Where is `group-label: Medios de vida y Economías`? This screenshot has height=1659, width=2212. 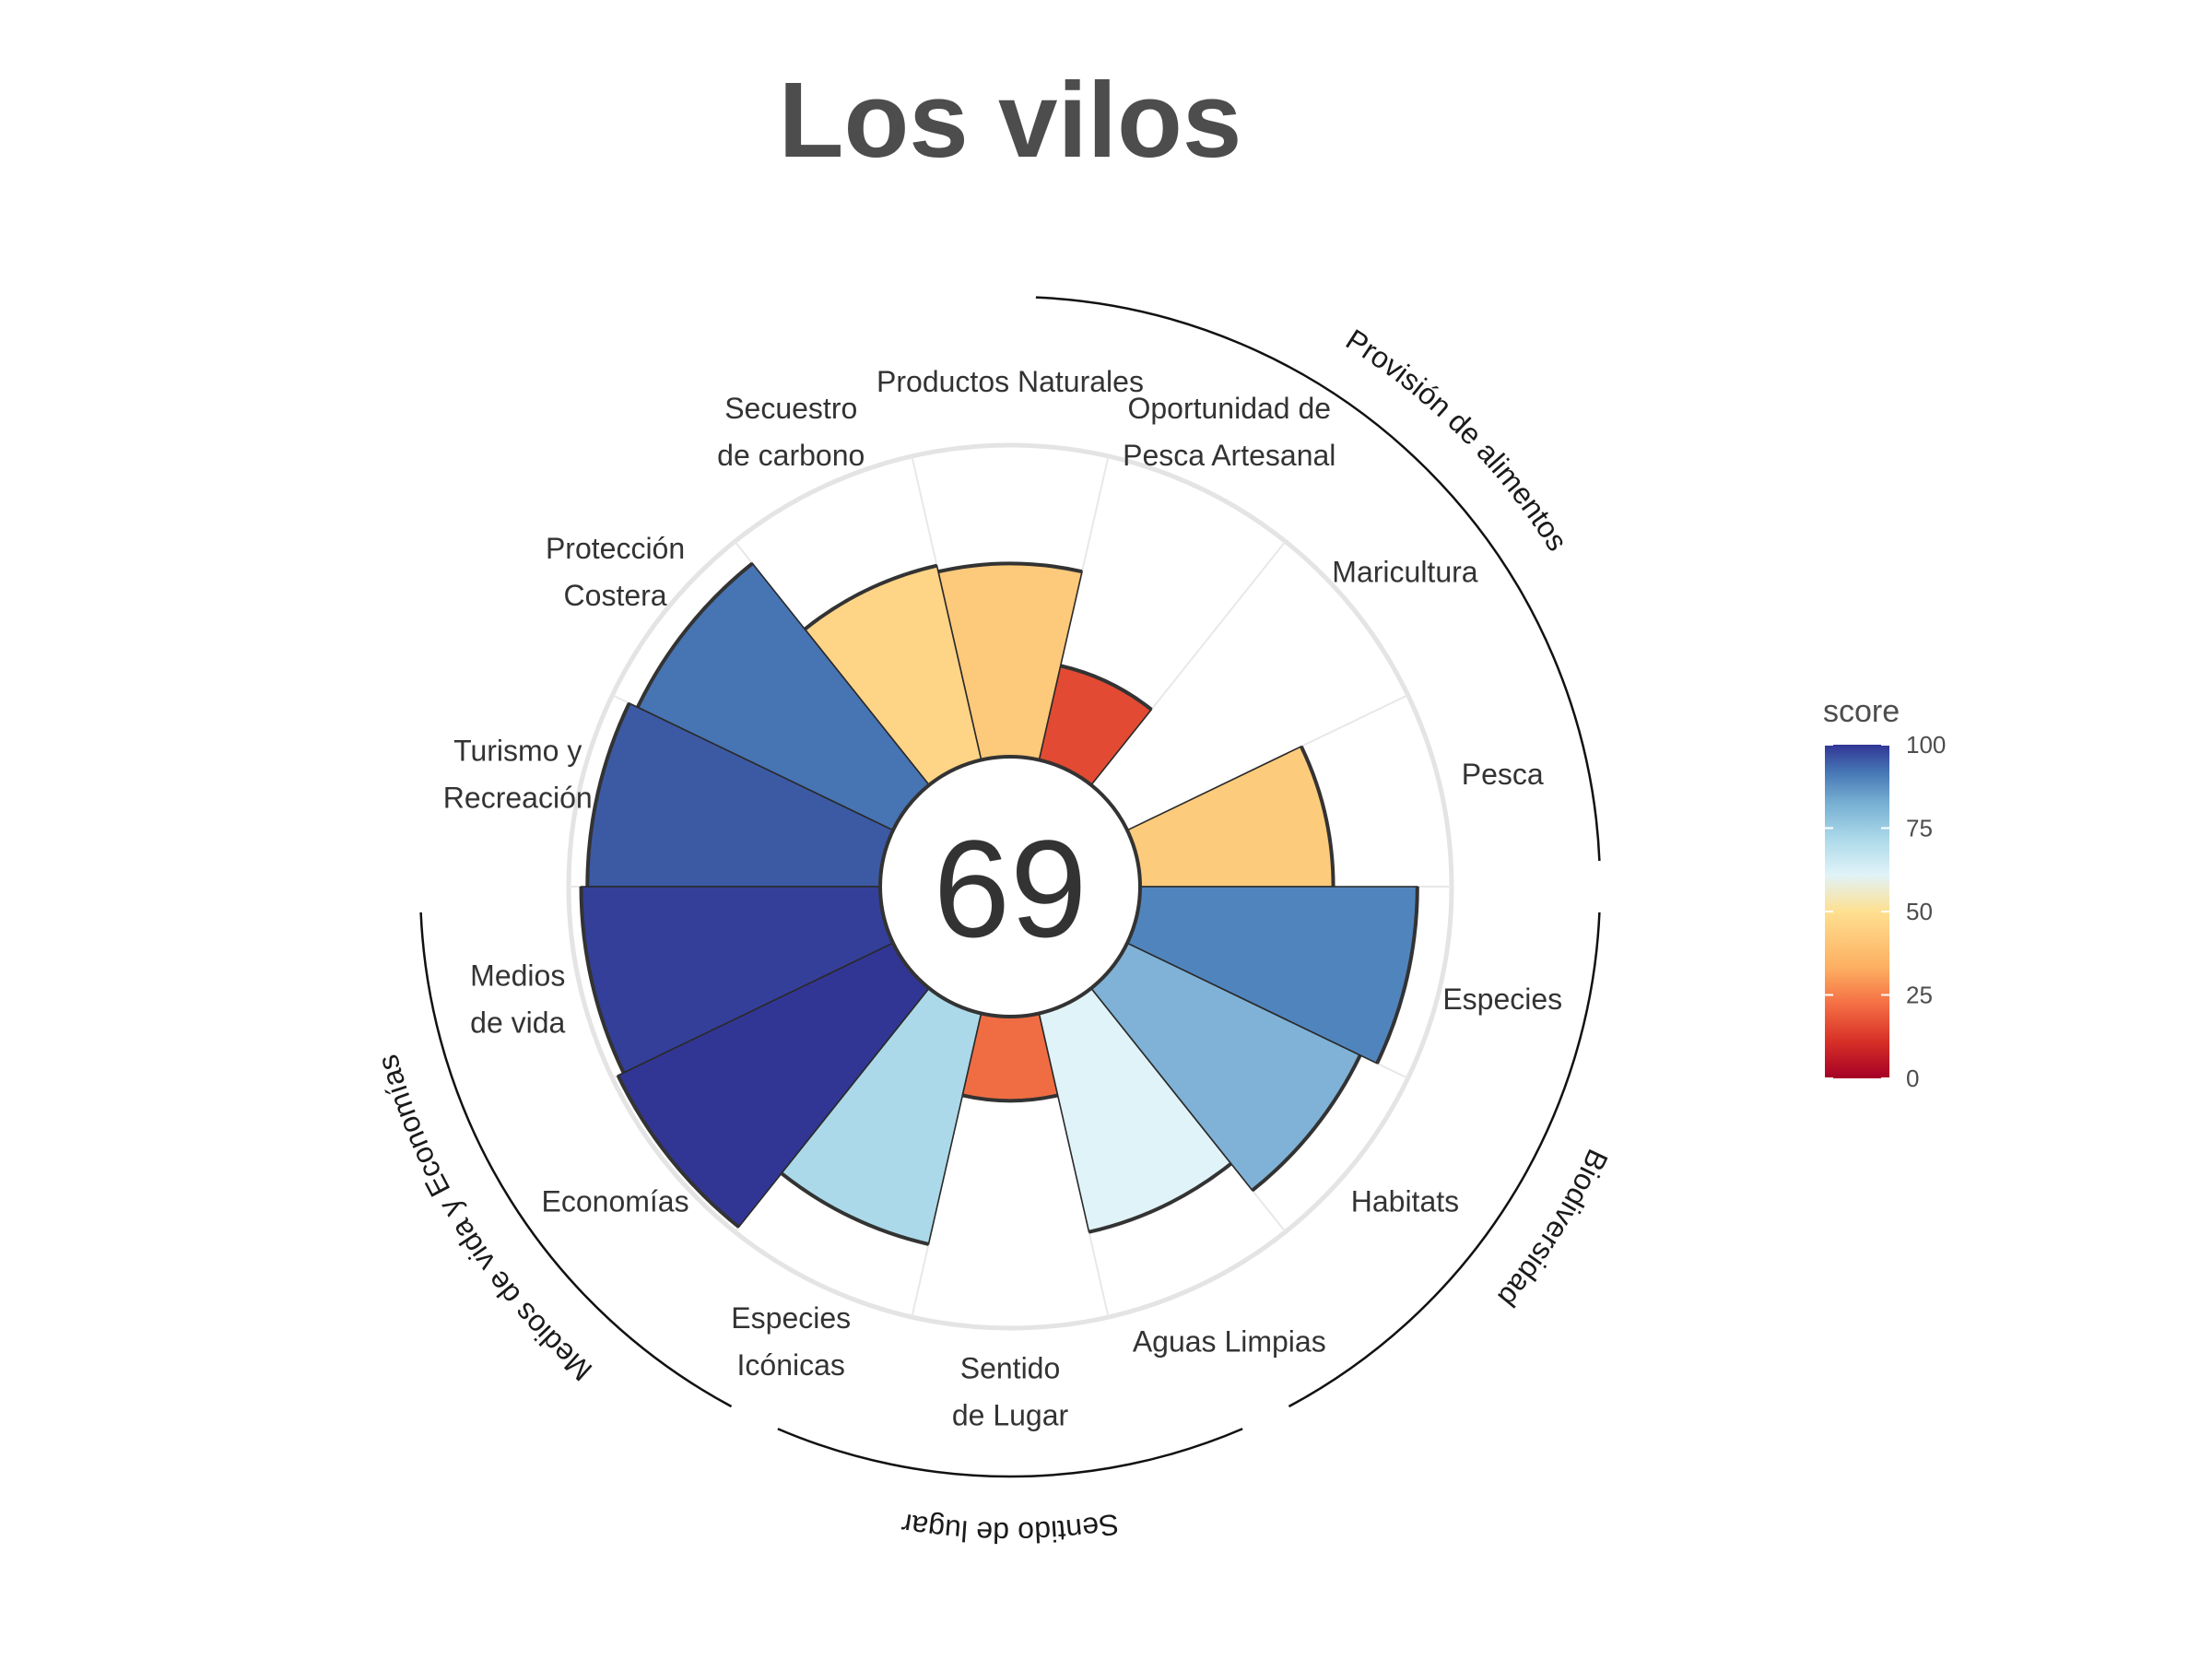
group-label: Medios de vida y Economías is located at coordinates (484, 1220).